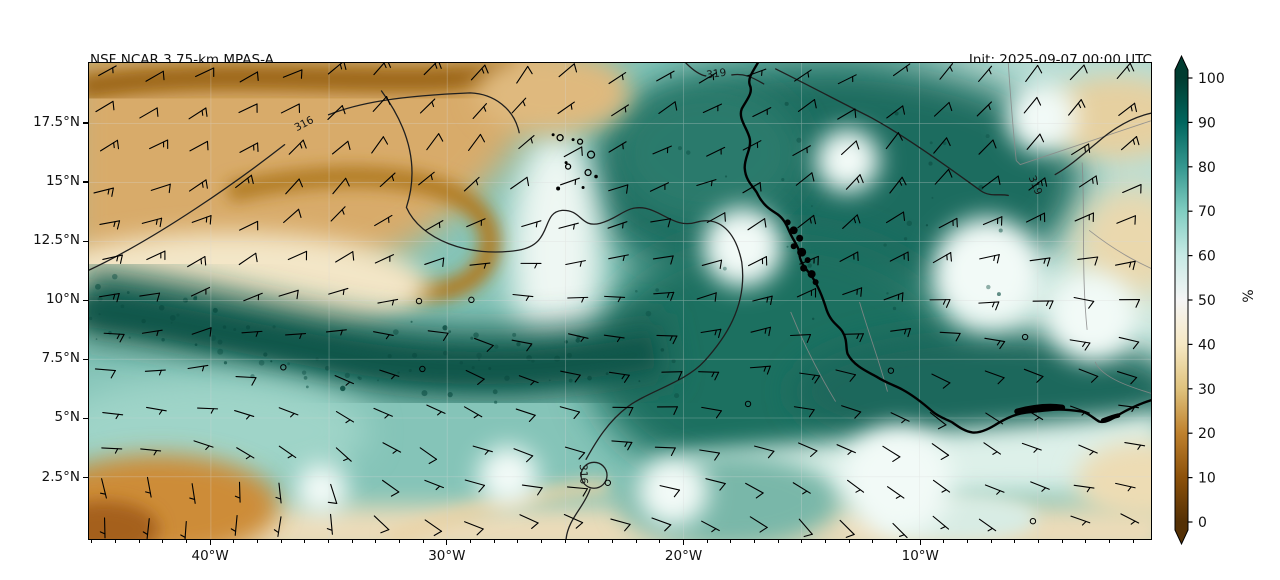 This screenshot has width=1280, height=580. I want to click on x-tick-label: 40°W, so click(210, 556).